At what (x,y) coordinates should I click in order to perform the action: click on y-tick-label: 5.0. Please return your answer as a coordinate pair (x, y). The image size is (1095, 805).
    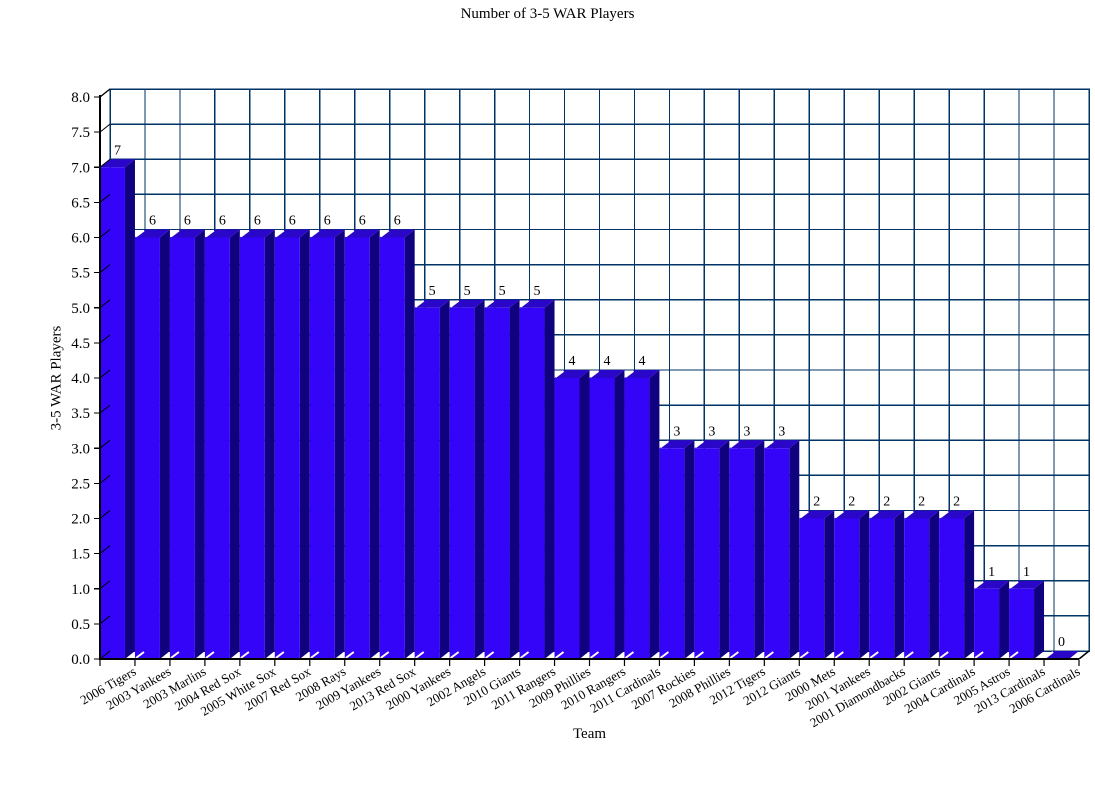
    Looking at the image, I should click on (80, 309).